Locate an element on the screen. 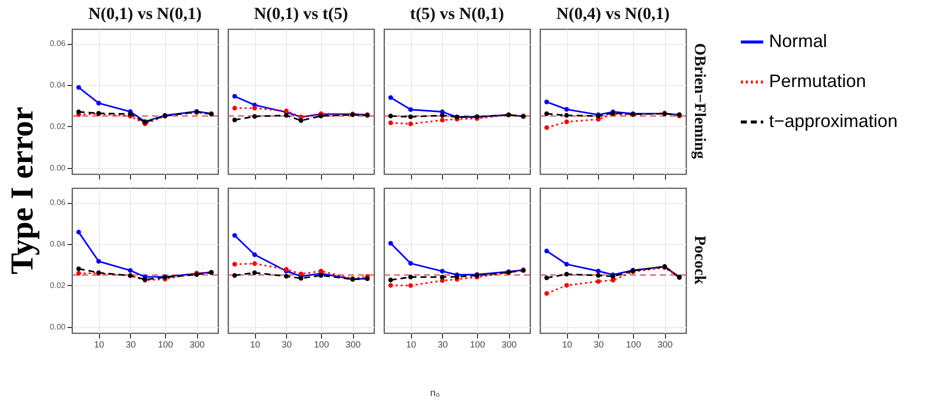 The image size is (932, 405). chart-title: N(0,1) vs N(0,1) is located at coordinates (145, 13).